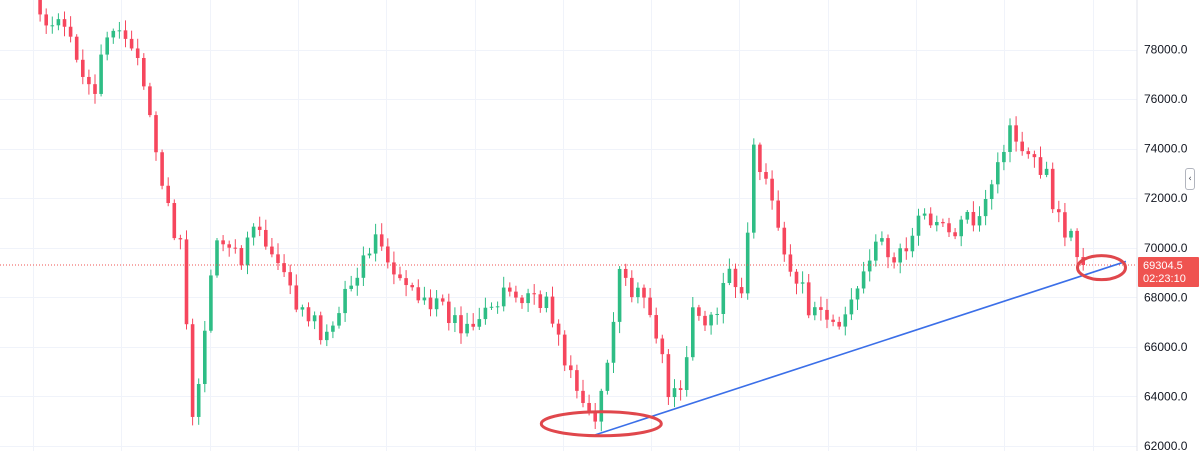  What do you see at coordinates (1190, 179) in the screenshot?
I see `chevron-left-icon: ‹` at bounding box center [1190, 179].